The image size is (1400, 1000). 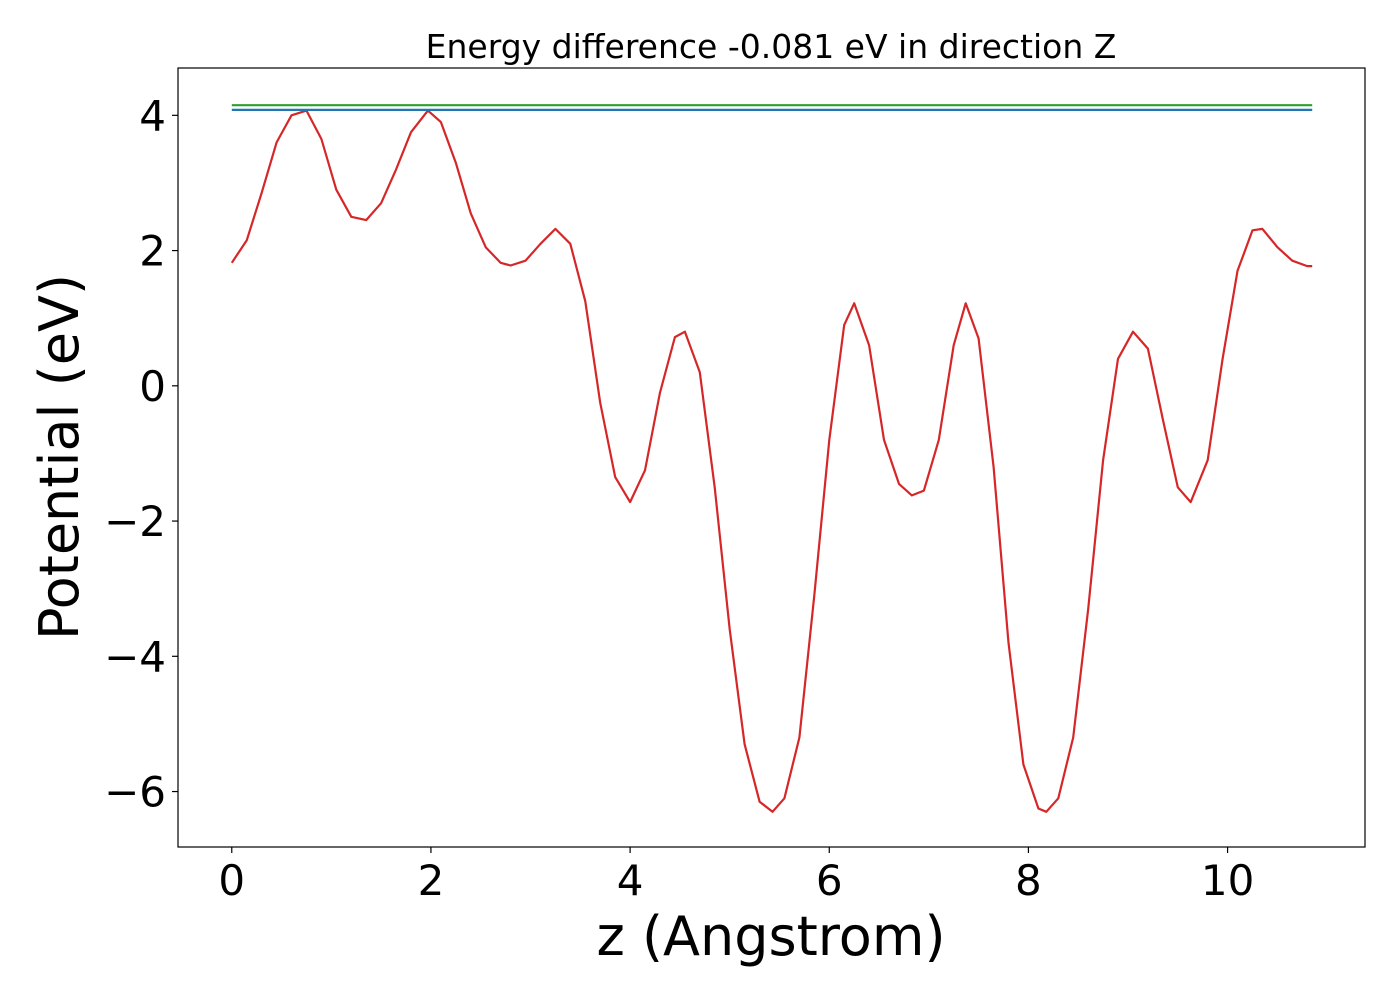 What do you see at coordinates (630, 880) in the screenshot?
I see `x-tick-label: 4` at bounding box center [630, 880].